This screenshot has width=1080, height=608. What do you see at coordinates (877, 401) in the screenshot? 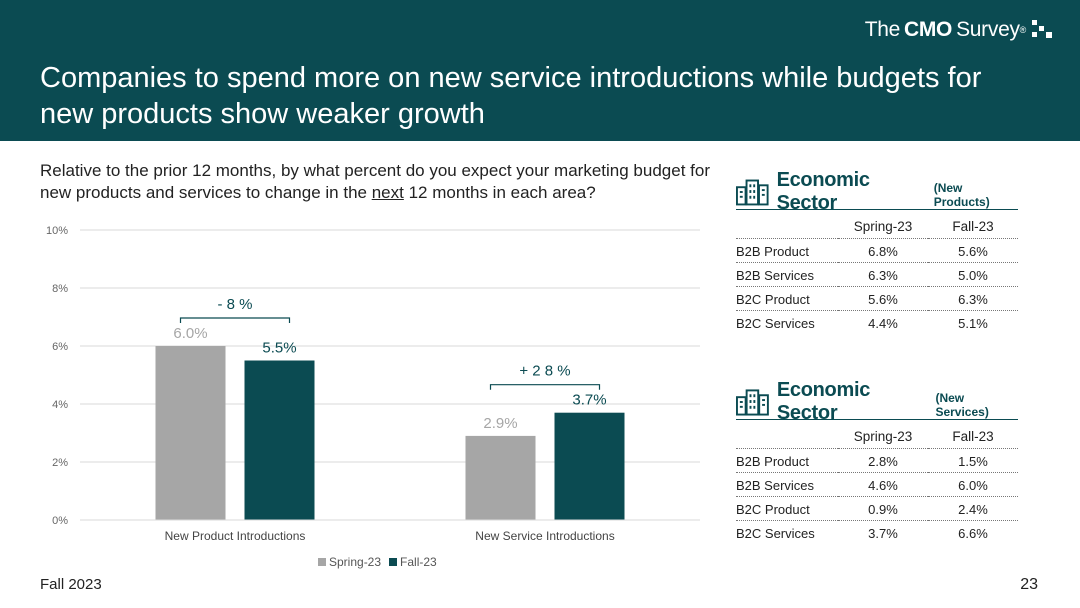
I see `panel-header: Economic Sector (New Services)` at bounding box center [877, 401].